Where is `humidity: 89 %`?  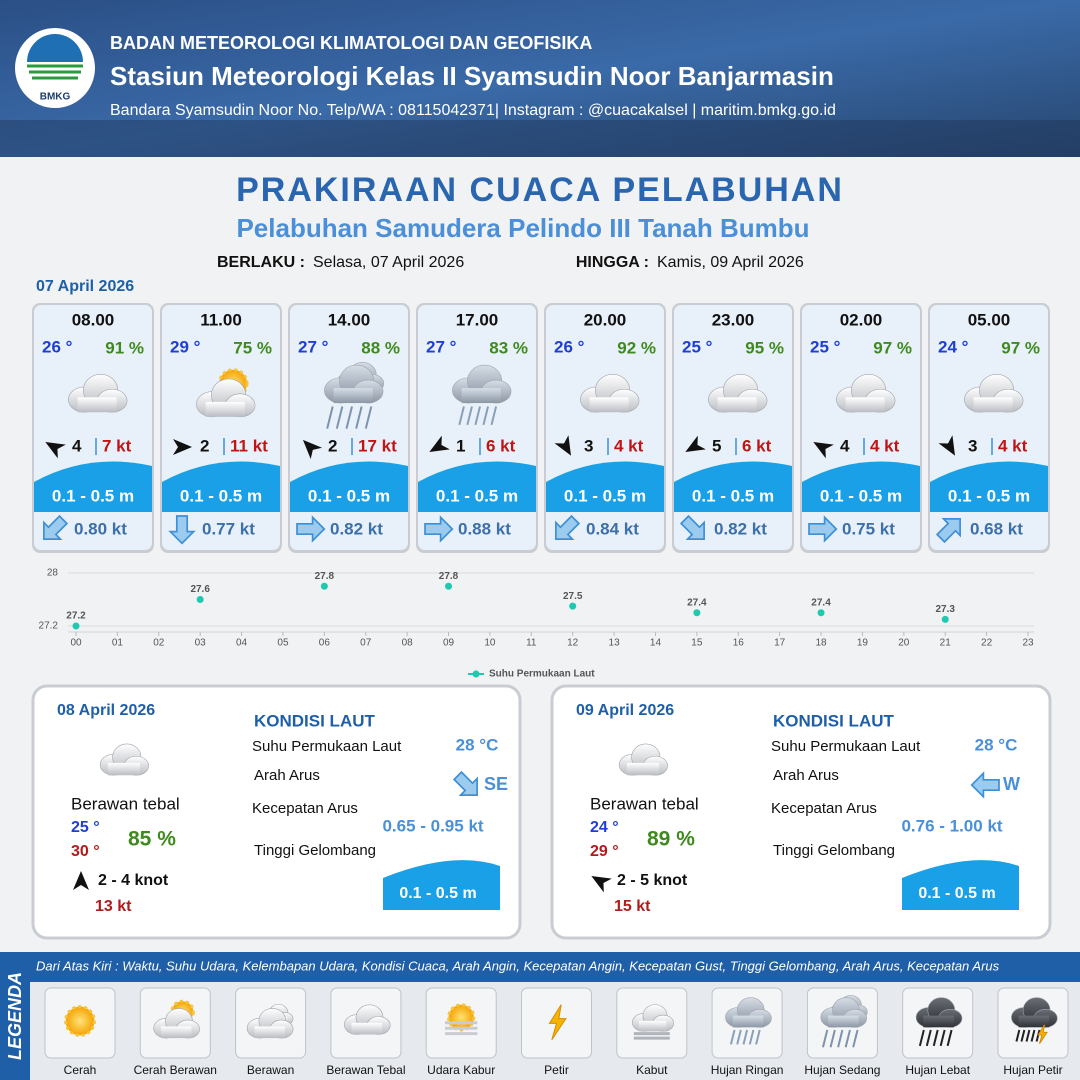
humidity: 89 % is located at coordinates (671, 839).